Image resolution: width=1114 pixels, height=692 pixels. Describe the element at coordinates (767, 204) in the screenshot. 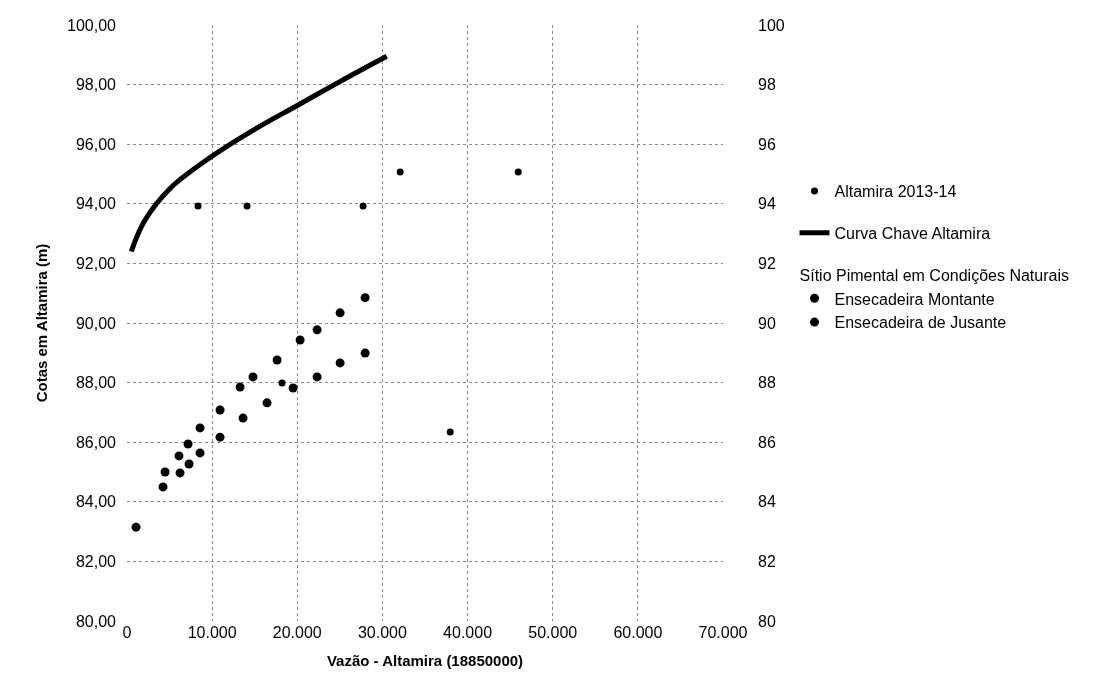

I see `y2-tick-label: 94` at that location.